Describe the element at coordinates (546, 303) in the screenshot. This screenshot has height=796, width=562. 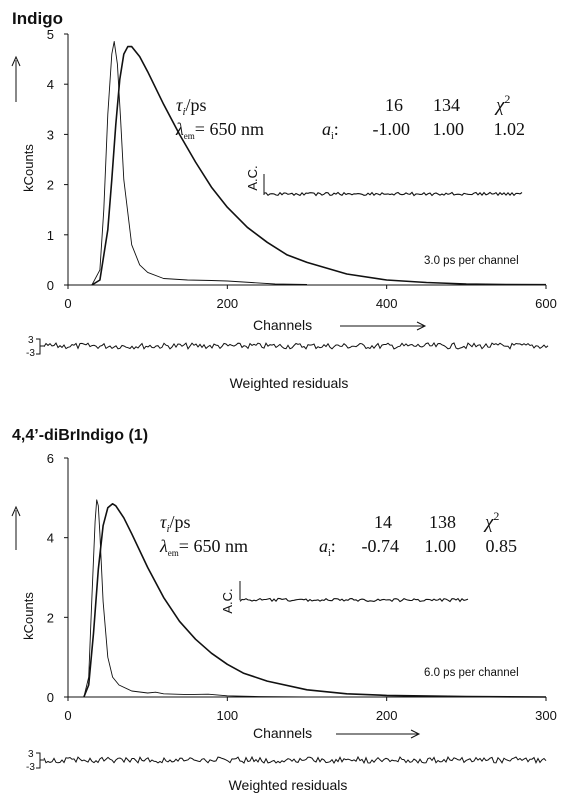
I see `x-tick-label: 600` at that location.